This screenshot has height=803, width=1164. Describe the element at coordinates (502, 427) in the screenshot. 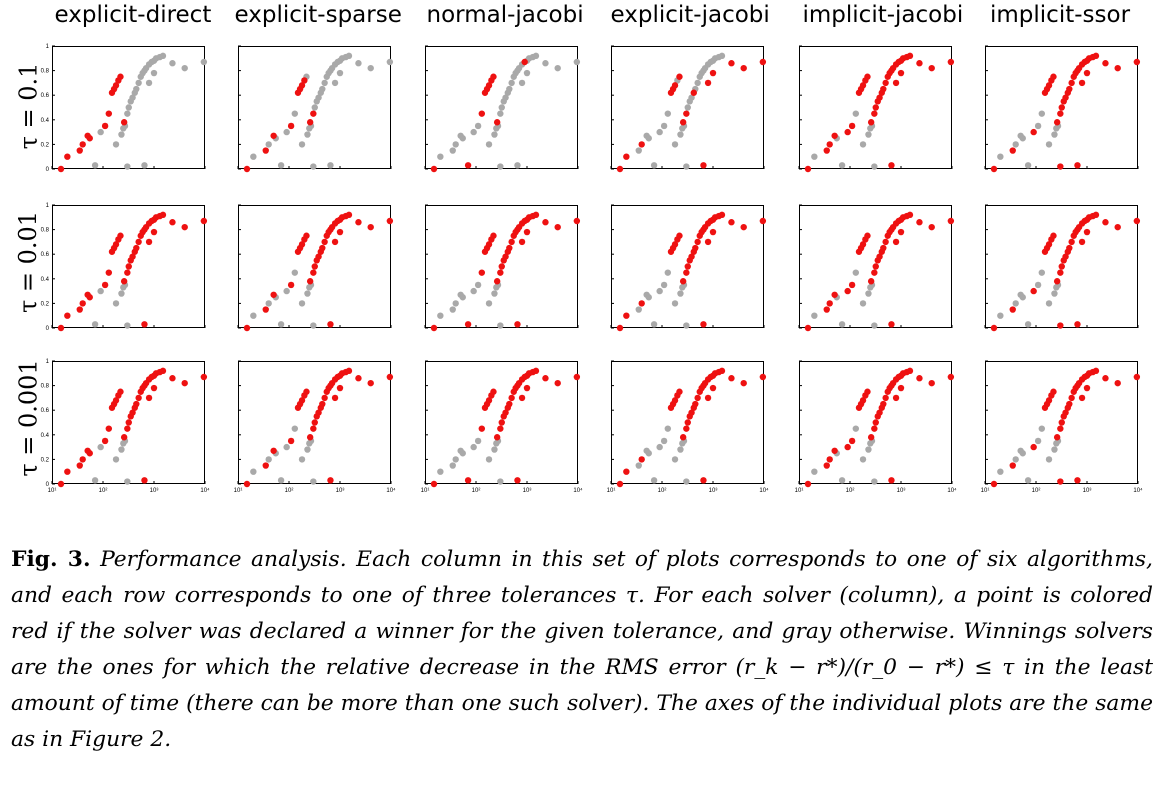

I see `scatter-panel-r3-c3: 10¹ 10² 10³ 10⁴` at that location.